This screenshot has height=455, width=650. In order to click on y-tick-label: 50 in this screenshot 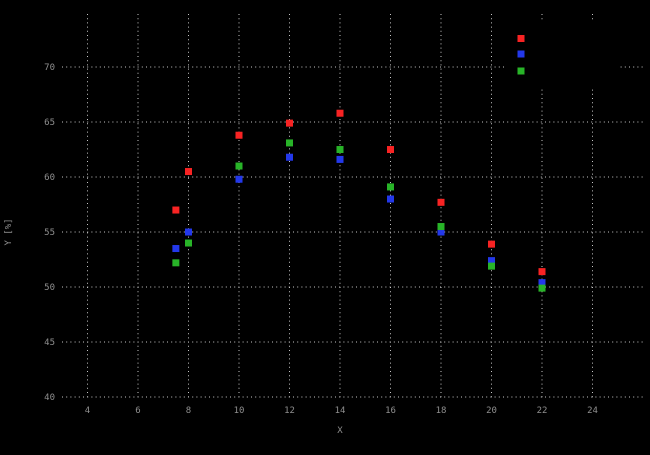, I will do `click(49, 288)`.